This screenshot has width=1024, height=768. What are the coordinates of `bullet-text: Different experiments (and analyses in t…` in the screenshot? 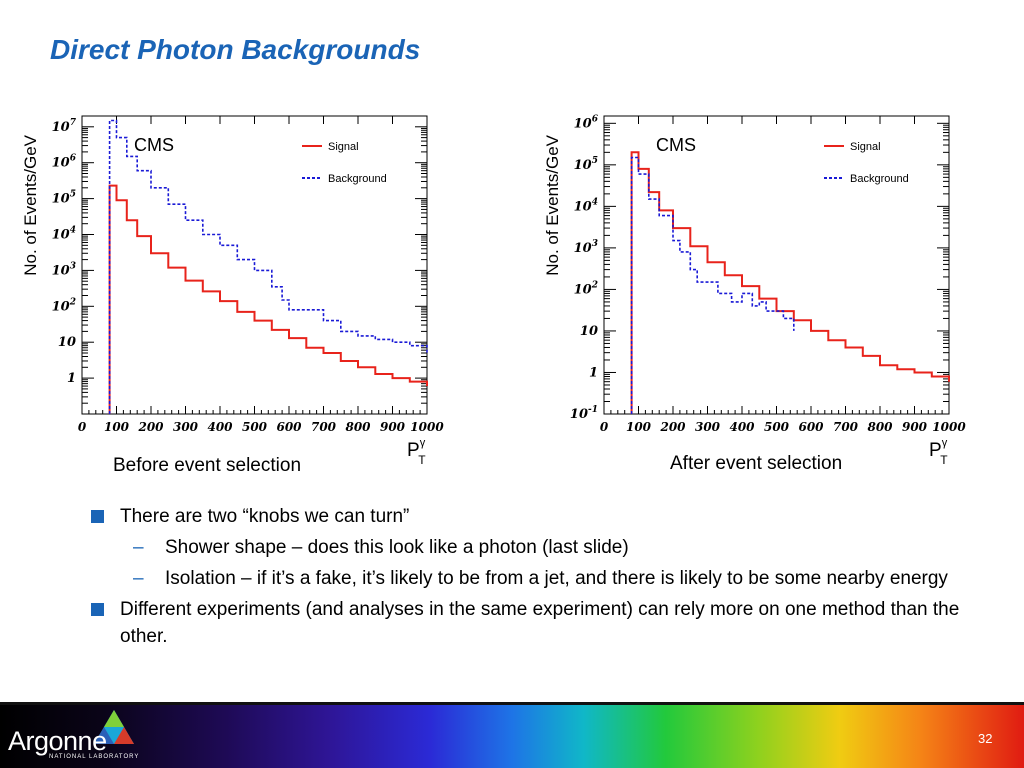 It's located at (540, 623).